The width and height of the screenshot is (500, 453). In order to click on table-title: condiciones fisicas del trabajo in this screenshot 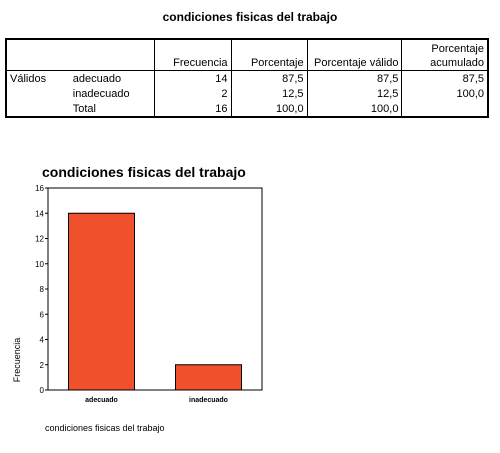, I will do `click(250, 17)`.